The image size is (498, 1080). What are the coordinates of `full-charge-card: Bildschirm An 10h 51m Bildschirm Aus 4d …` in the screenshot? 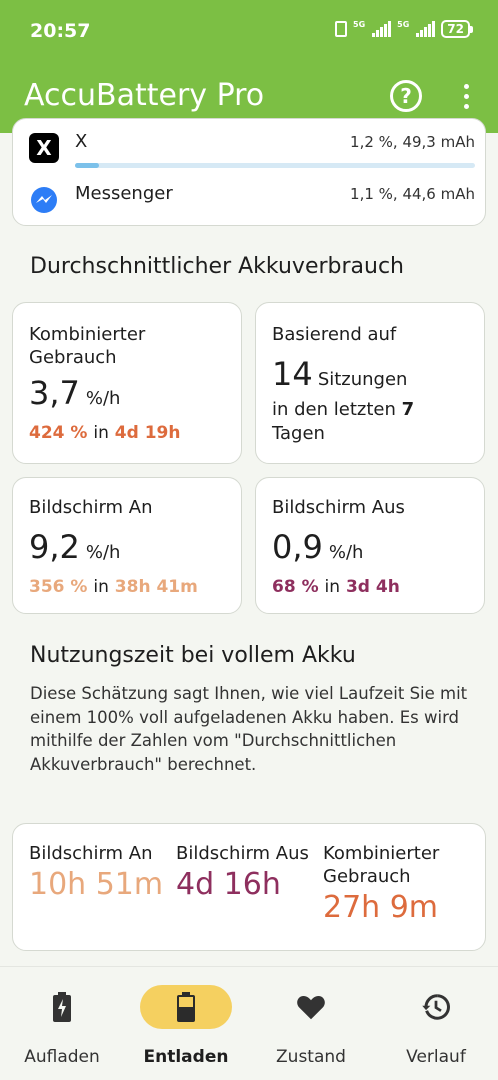 It's located at (249, 887).